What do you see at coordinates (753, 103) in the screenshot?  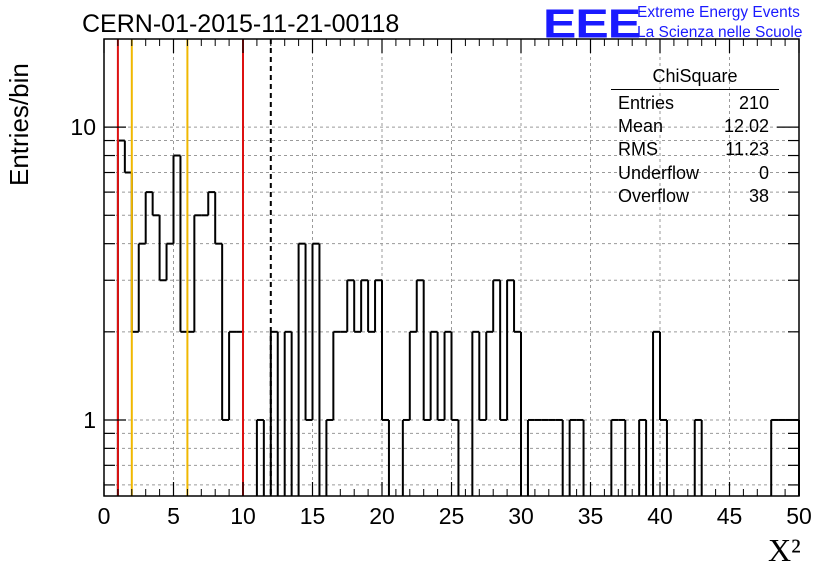 I see `stats-value: 210` at bounding box center [753, 103].